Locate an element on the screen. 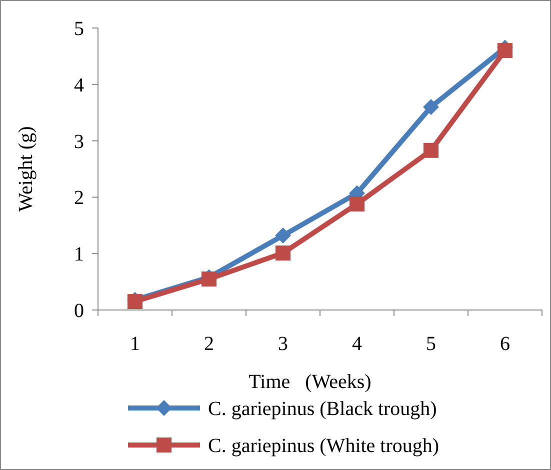  x-tick-label: 2 is located at coordinates (209, 344).